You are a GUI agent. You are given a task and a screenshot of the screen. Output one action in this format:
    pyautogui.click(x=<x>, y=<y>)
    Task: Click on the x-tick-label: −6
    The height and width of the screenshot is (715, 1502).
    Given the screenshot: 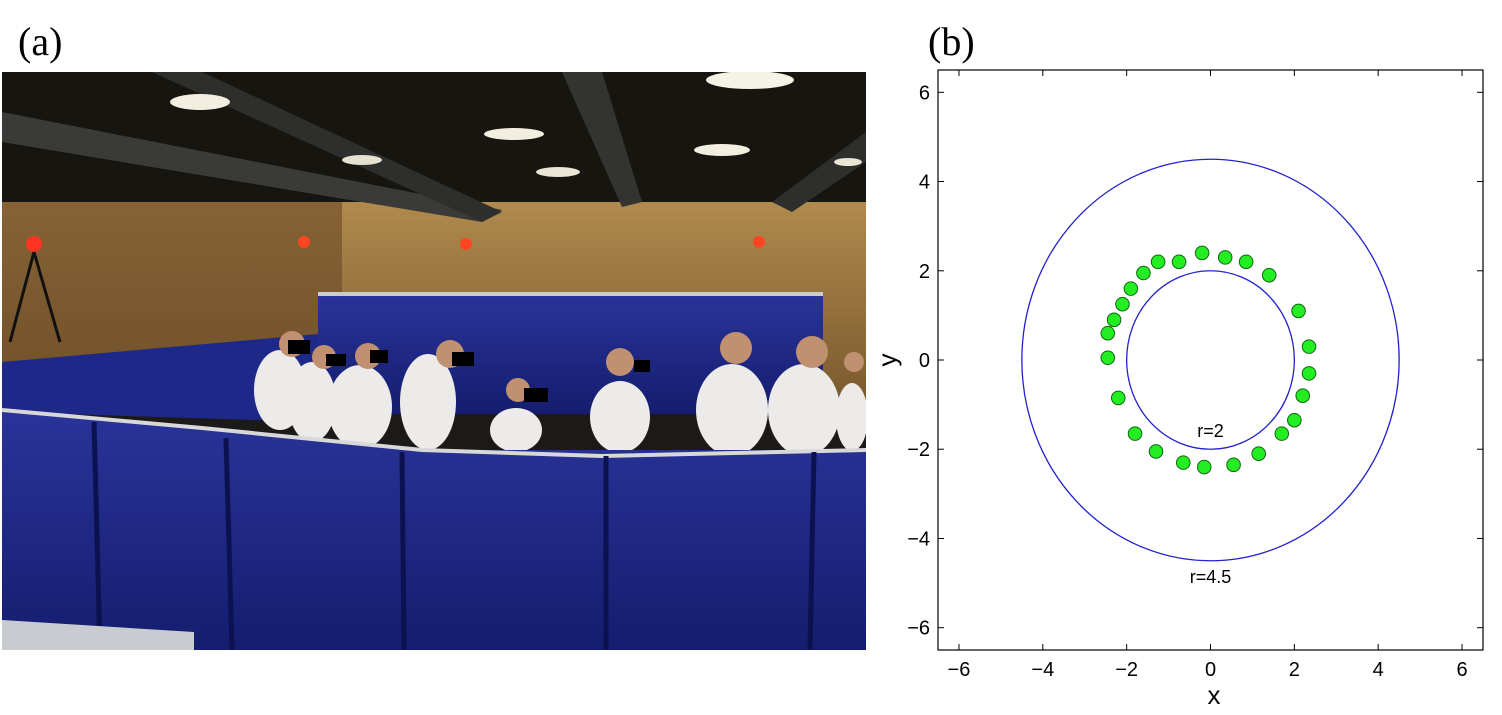 What is the action you would take?
    pyautogui.click(x=959, y=670)
    